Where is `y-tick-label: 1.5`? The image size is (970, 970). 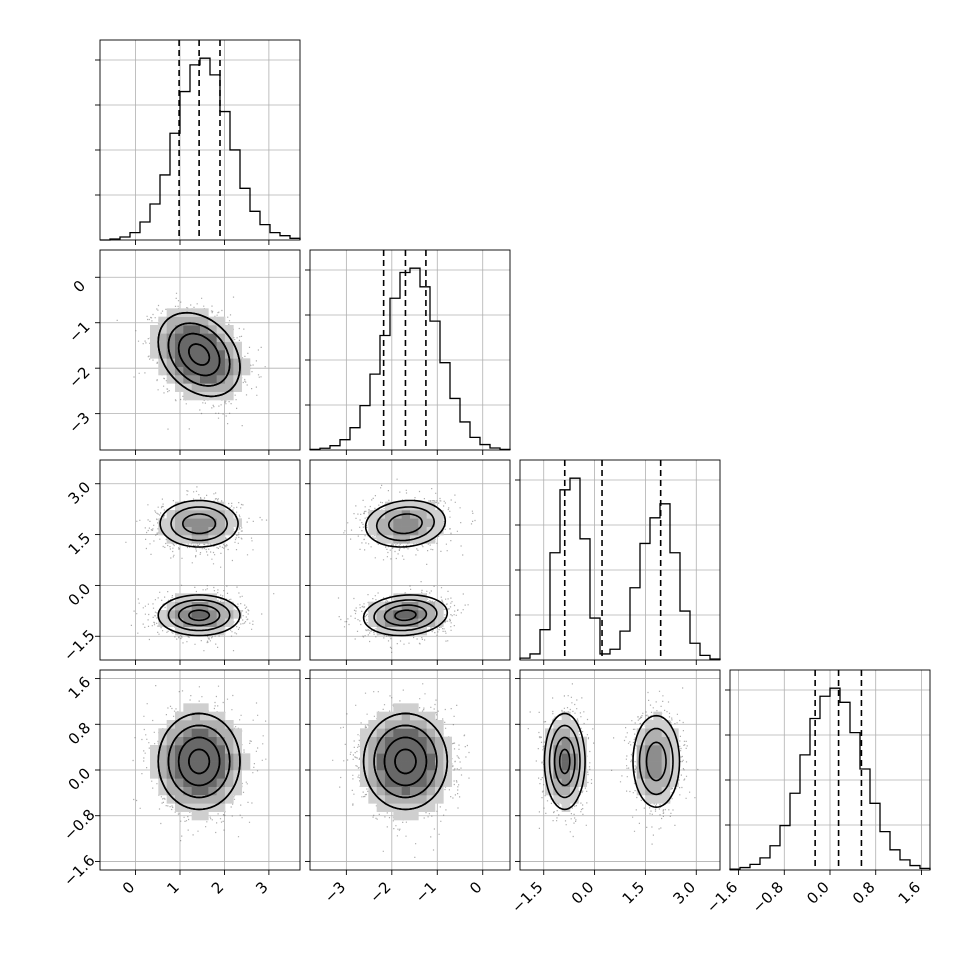
y-tick-label: 1.5 is located at coordinates (80, 544).